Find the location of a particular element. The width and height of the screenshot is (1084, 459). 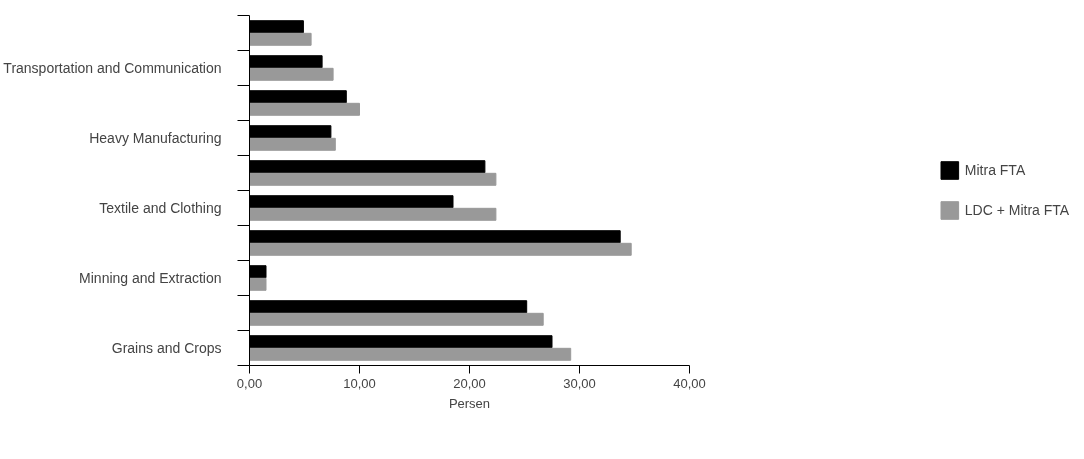

x-axis-title: Persen is located at coordinates (469, 403).